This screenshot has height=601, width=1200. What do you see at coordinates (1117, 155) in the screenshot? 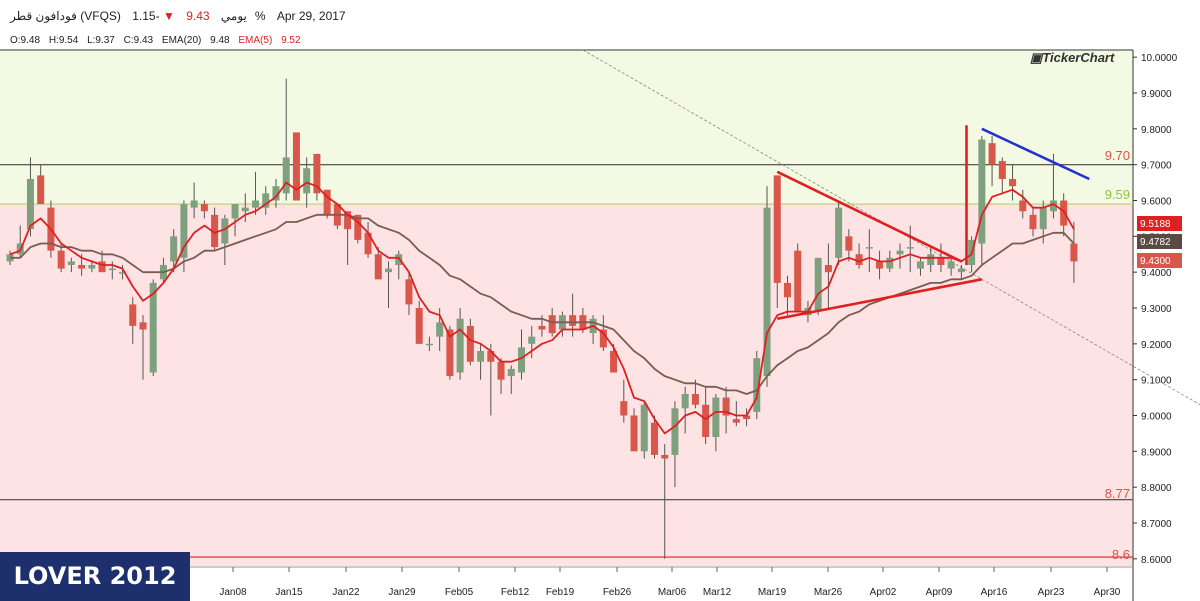
I see `level-label: 9.70` at bounding box center [1117, 155].